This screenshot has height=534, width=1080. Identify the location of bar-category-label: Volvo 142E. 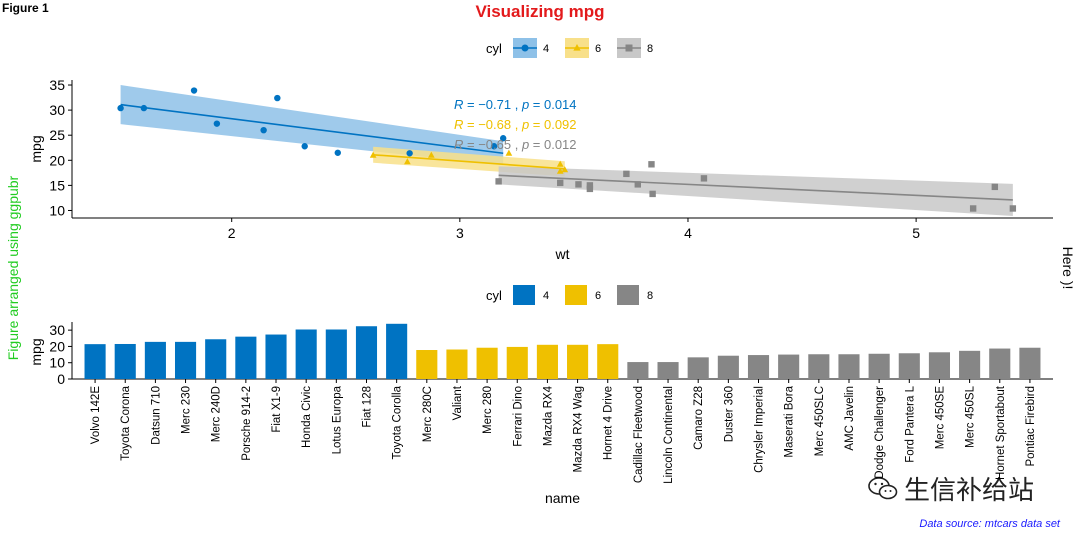
(96, 415).